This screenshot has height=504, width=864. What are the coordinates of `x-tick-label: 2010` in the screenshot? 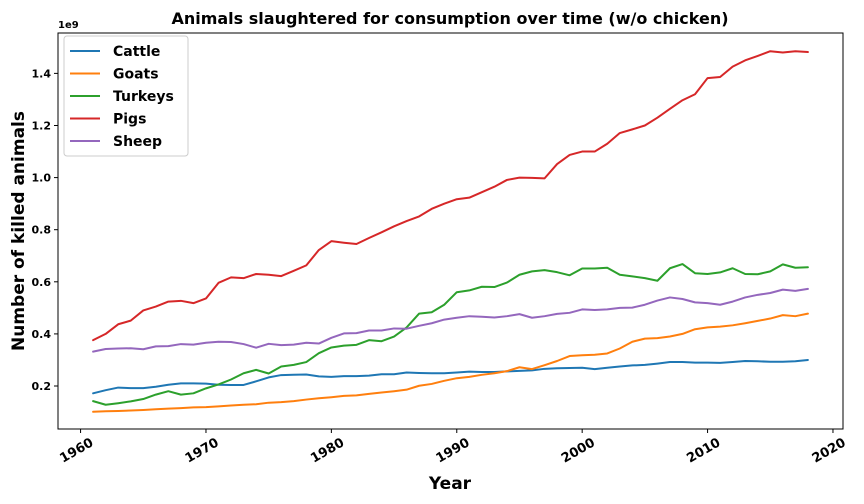 It's located at (703, 450).